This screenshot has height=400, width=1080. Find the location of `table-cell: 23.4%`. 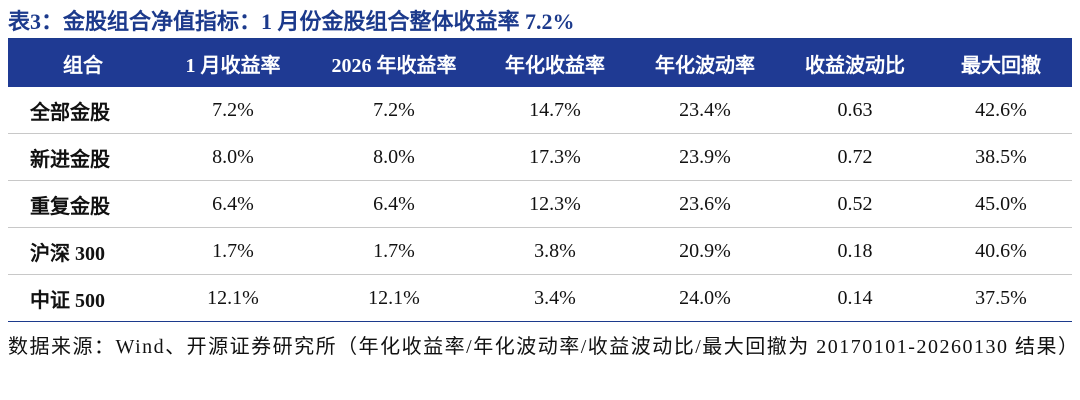

table-cell: 23.4% is located at coordinates (705, 110).